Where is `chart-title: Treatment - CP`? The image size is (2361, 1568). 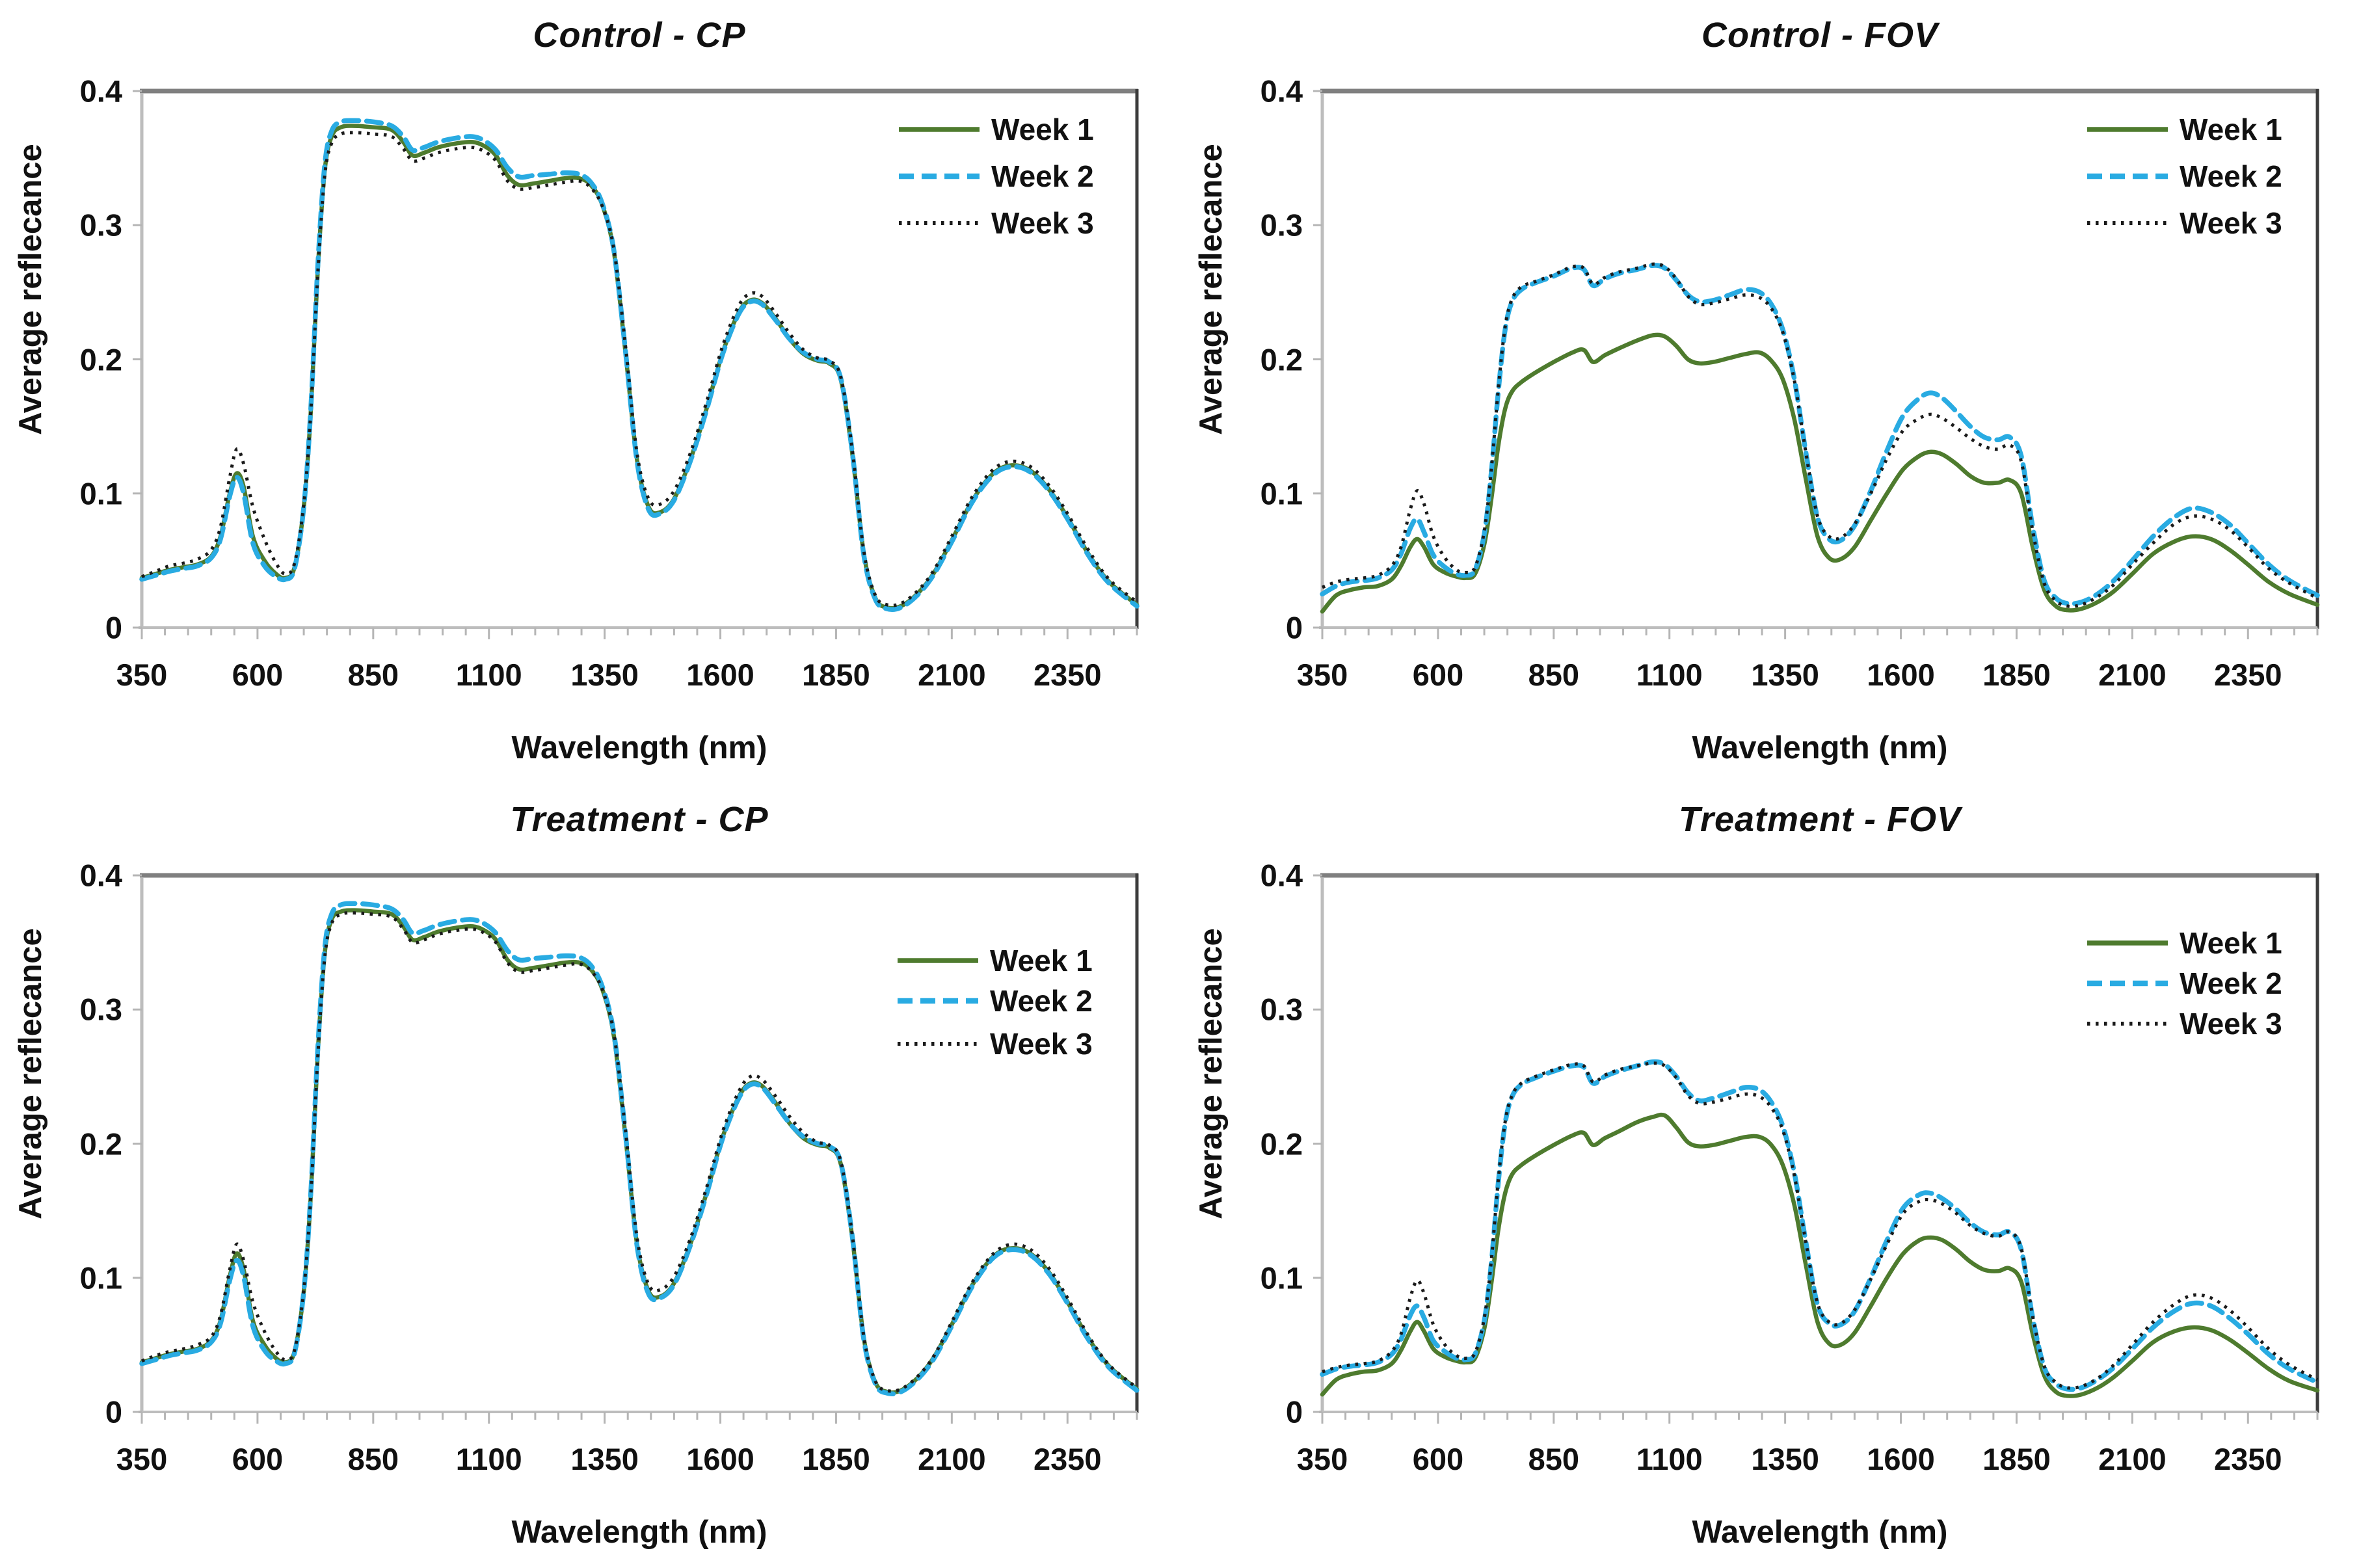 chart-title: Treatment - CP is located at coordinates (639, 820).